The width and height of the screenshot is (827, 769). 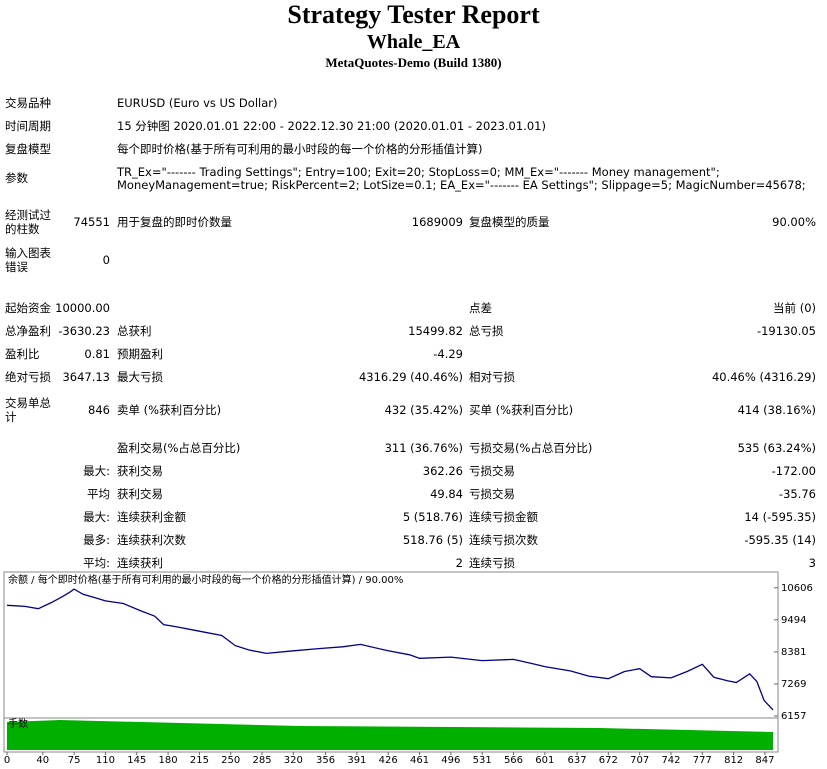 I want to click on x-tick-label: 356, so click(x=325, y=760).